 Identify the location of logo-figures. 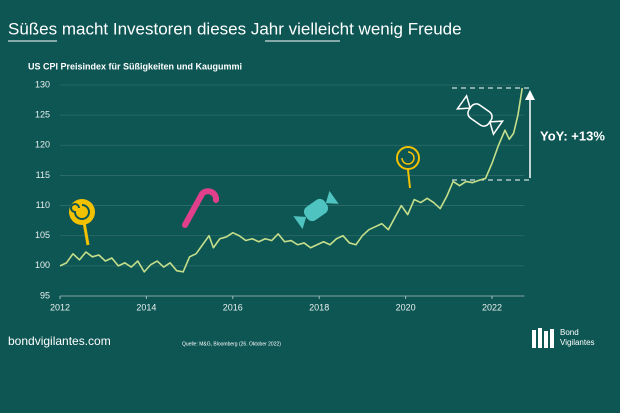
(543, 338).